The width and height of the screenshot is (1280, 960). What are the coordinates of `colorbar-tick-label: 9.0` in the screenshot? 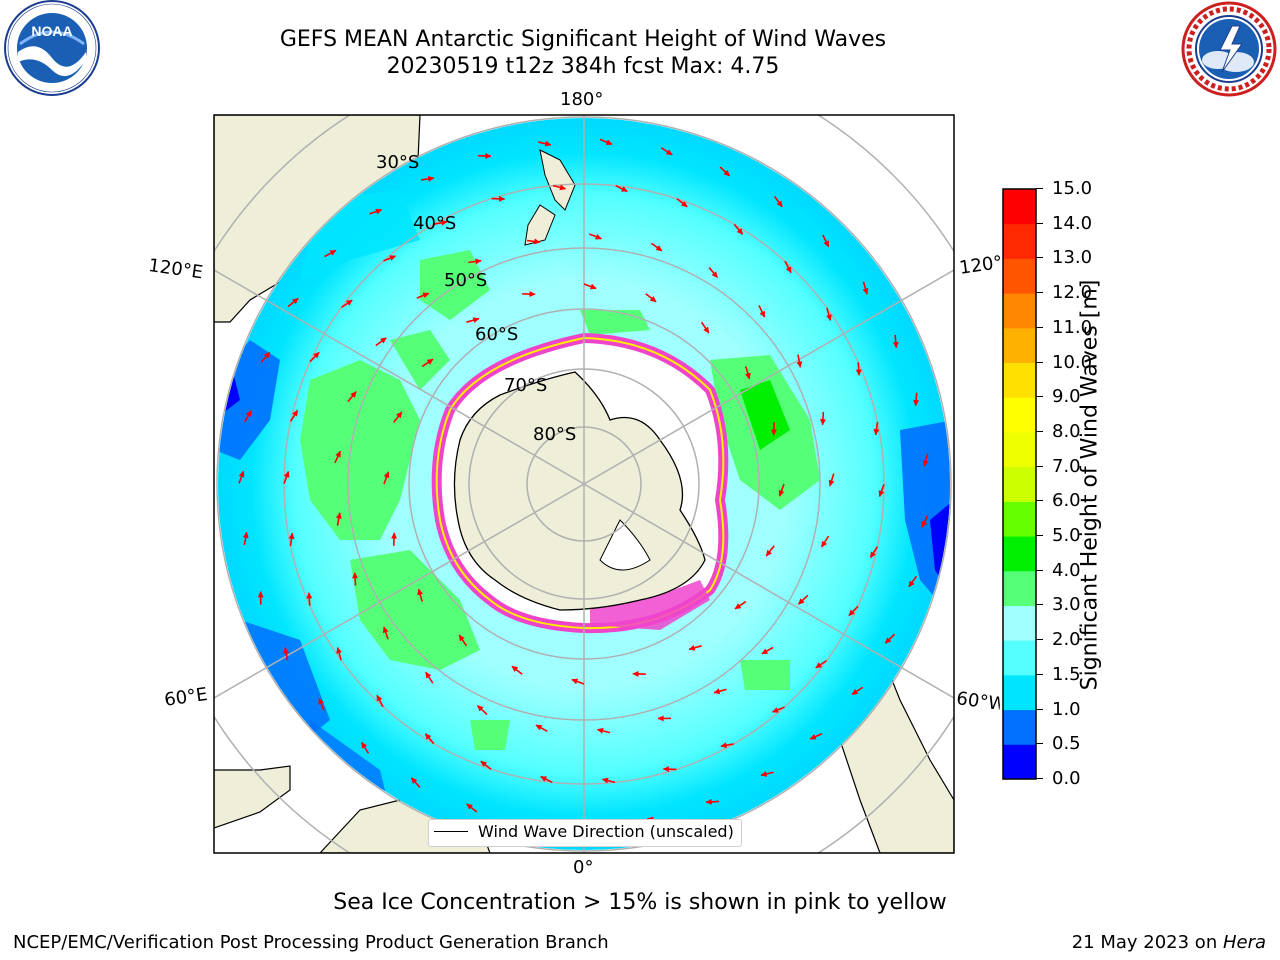 It's located at (1066, 397).